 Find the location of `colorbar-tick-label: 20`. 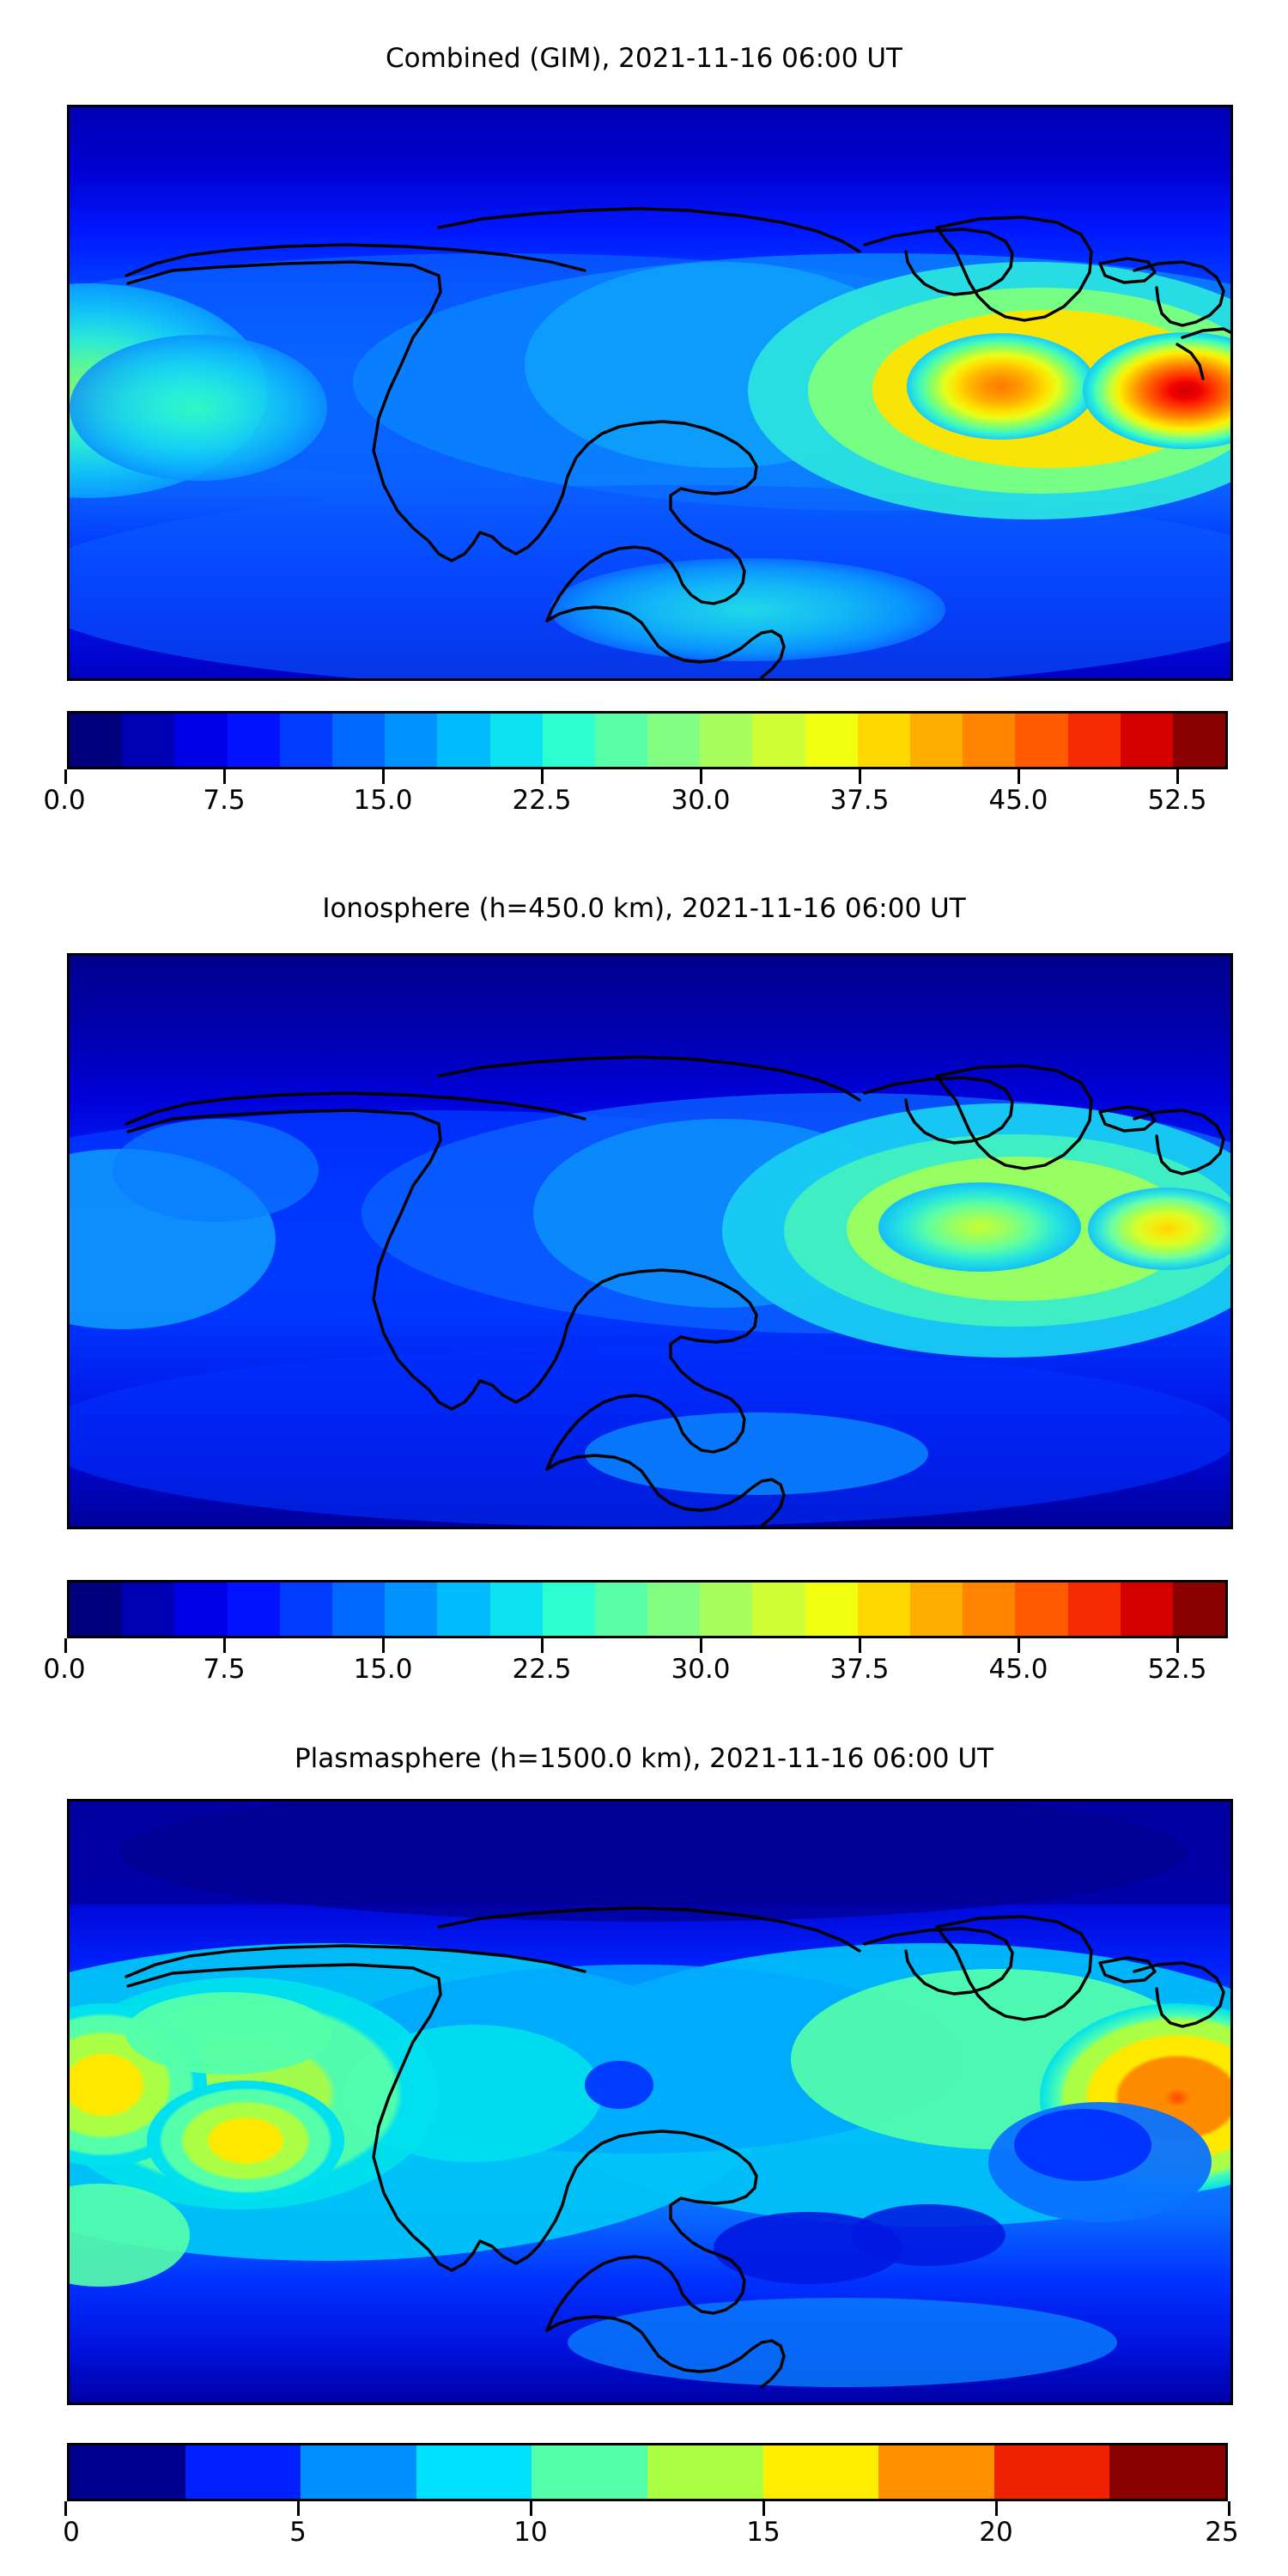

colorbar-tick-label: 20 is located at coordinates (996, 2532).